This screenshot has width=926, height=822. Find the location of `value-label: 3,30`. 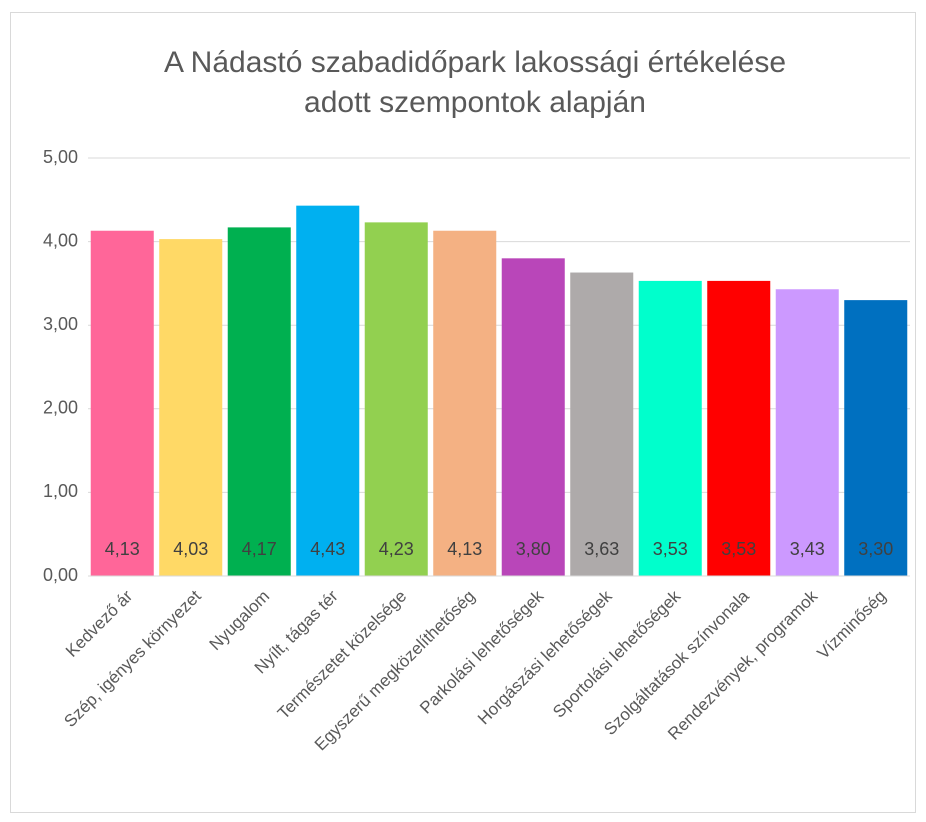

value-label: 3,30 is located at coordinates (875, 549).